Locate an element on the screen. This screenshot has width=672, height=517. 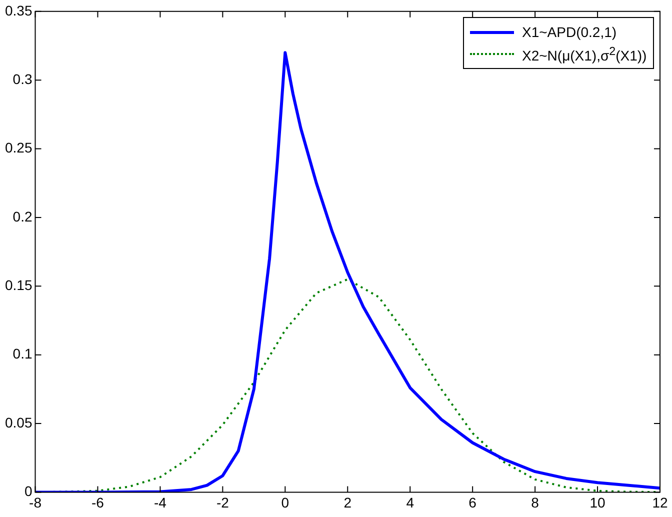
x-tick-label: 10 is located at coordinates (598, 502).